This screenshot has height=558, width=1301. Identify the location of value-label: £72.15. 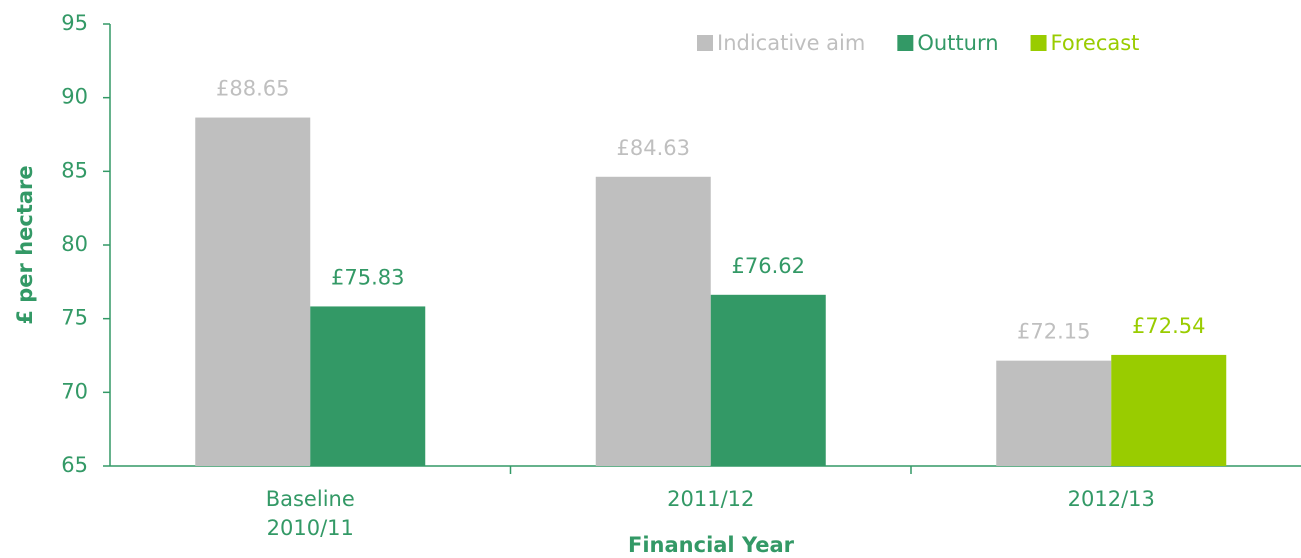
(1053, 332).